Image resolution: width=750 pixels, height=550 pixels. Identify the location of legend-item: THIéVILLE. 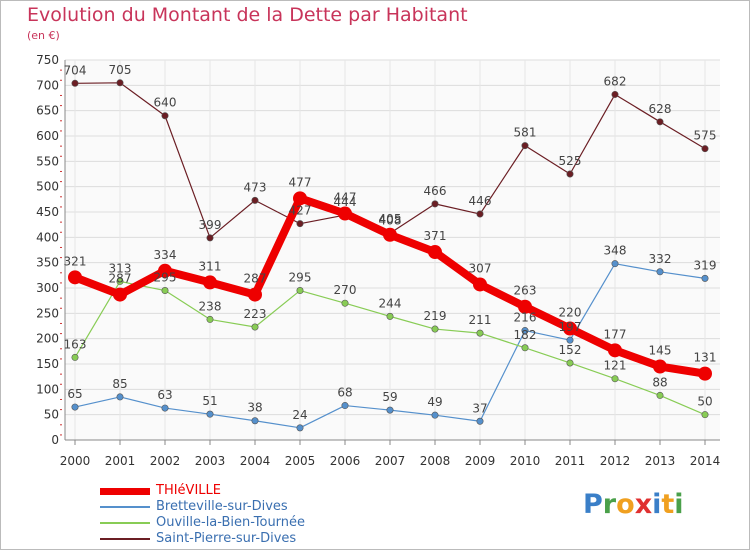
(202, 491).